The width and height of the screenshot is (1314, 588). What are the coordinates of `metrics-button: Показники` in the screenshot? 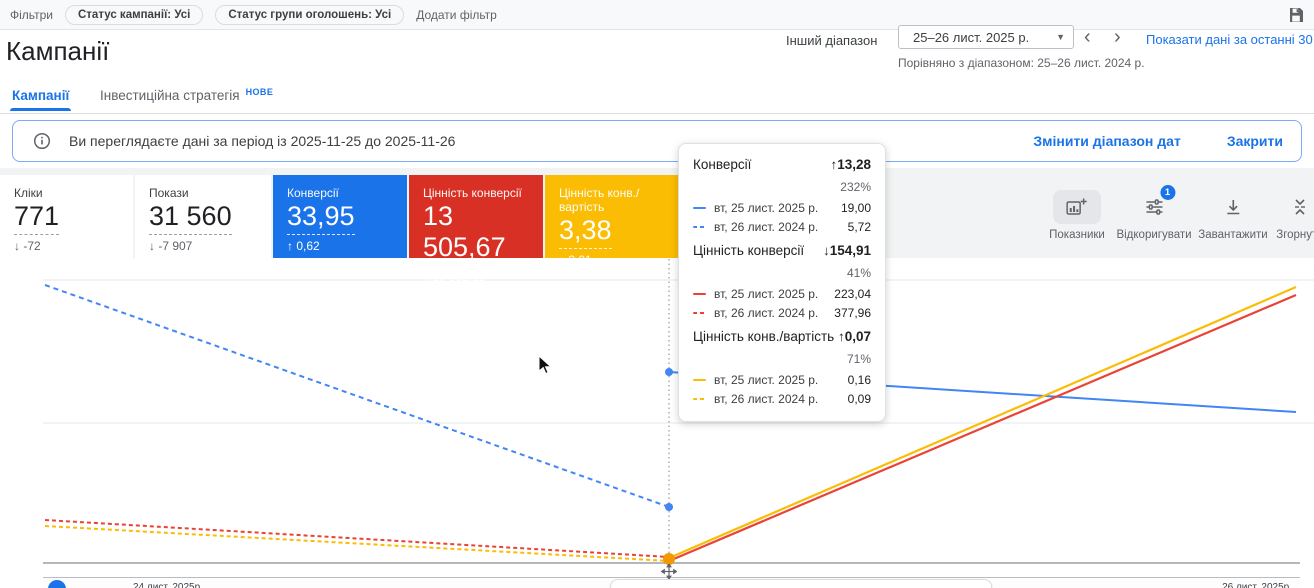 It's located at (1077, 215).